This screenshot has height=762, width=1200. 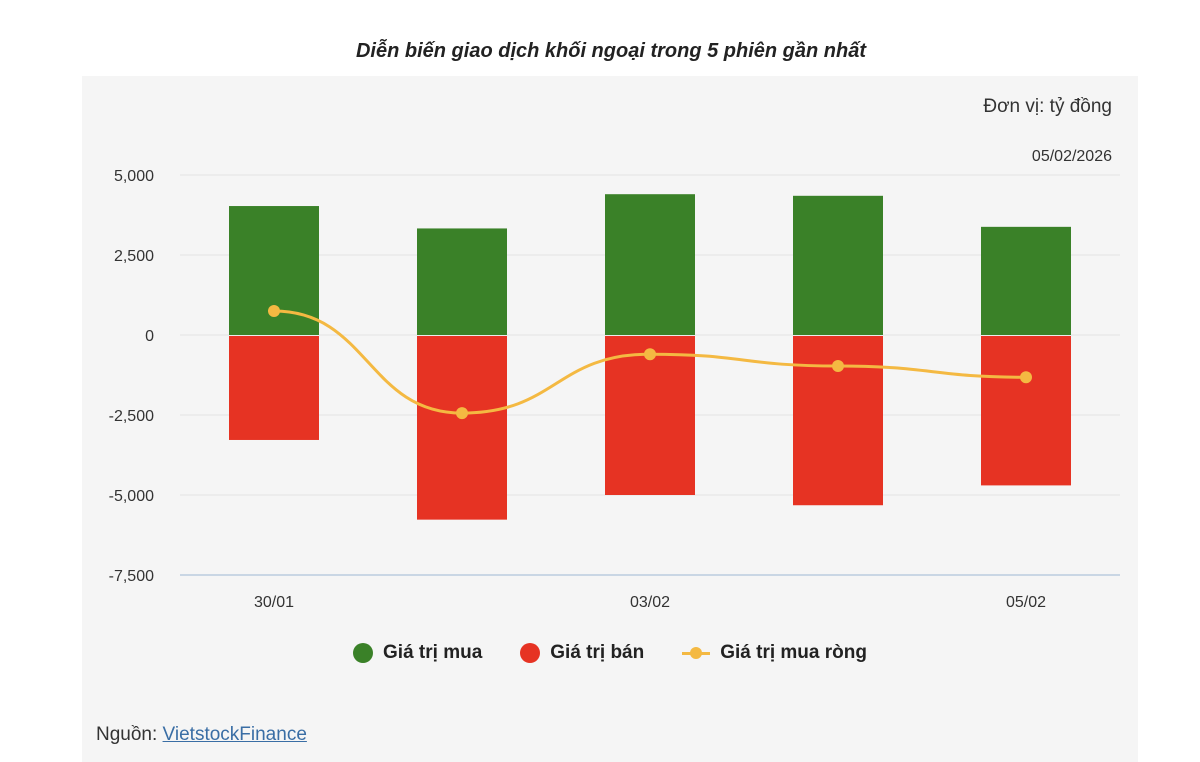 I want to click on legend-label-buy: Giá trị mua, so click(x=433, y=652).